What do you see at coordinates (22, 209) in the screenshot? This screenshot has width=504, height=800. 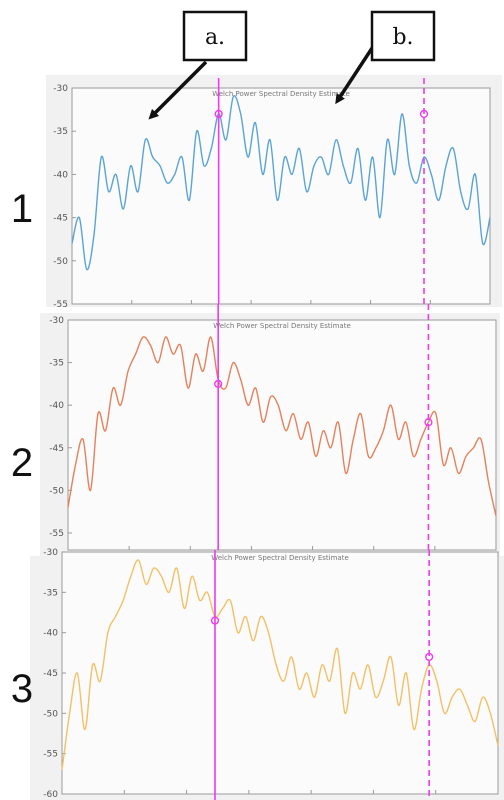 I see `panel-number-label: 1` at bounding box center [22, 209].